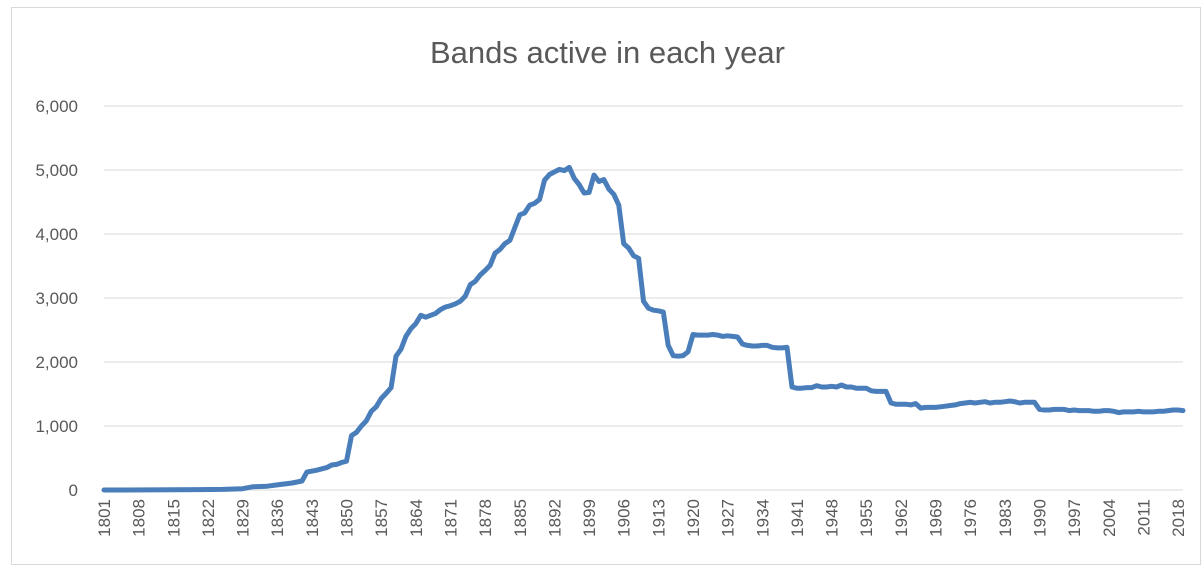 The height and width of the screenshot is (568, 1204). What do you see at coordinates (607, 52) in the screenshot?
I see `chart-title: Bands active in each year` at bounding box center [607, 52].